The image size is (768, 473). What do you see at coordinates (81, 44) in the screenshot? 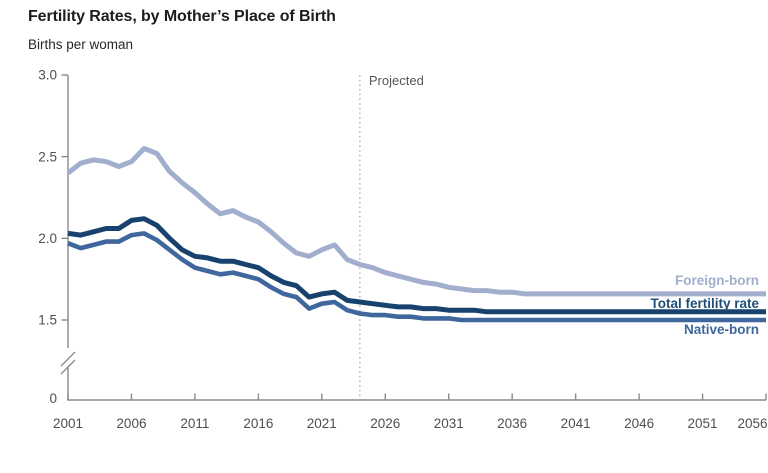
I see `y-axis-unit-label: Births per woman` at bounding box center [81, 44].